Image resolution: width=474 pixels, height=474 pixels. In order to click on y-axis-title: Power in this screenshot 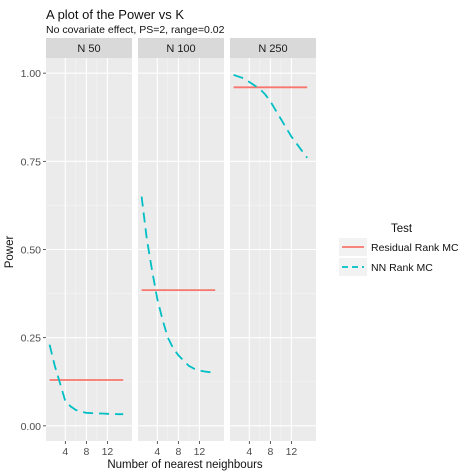, I will do `click(10, 252)`.